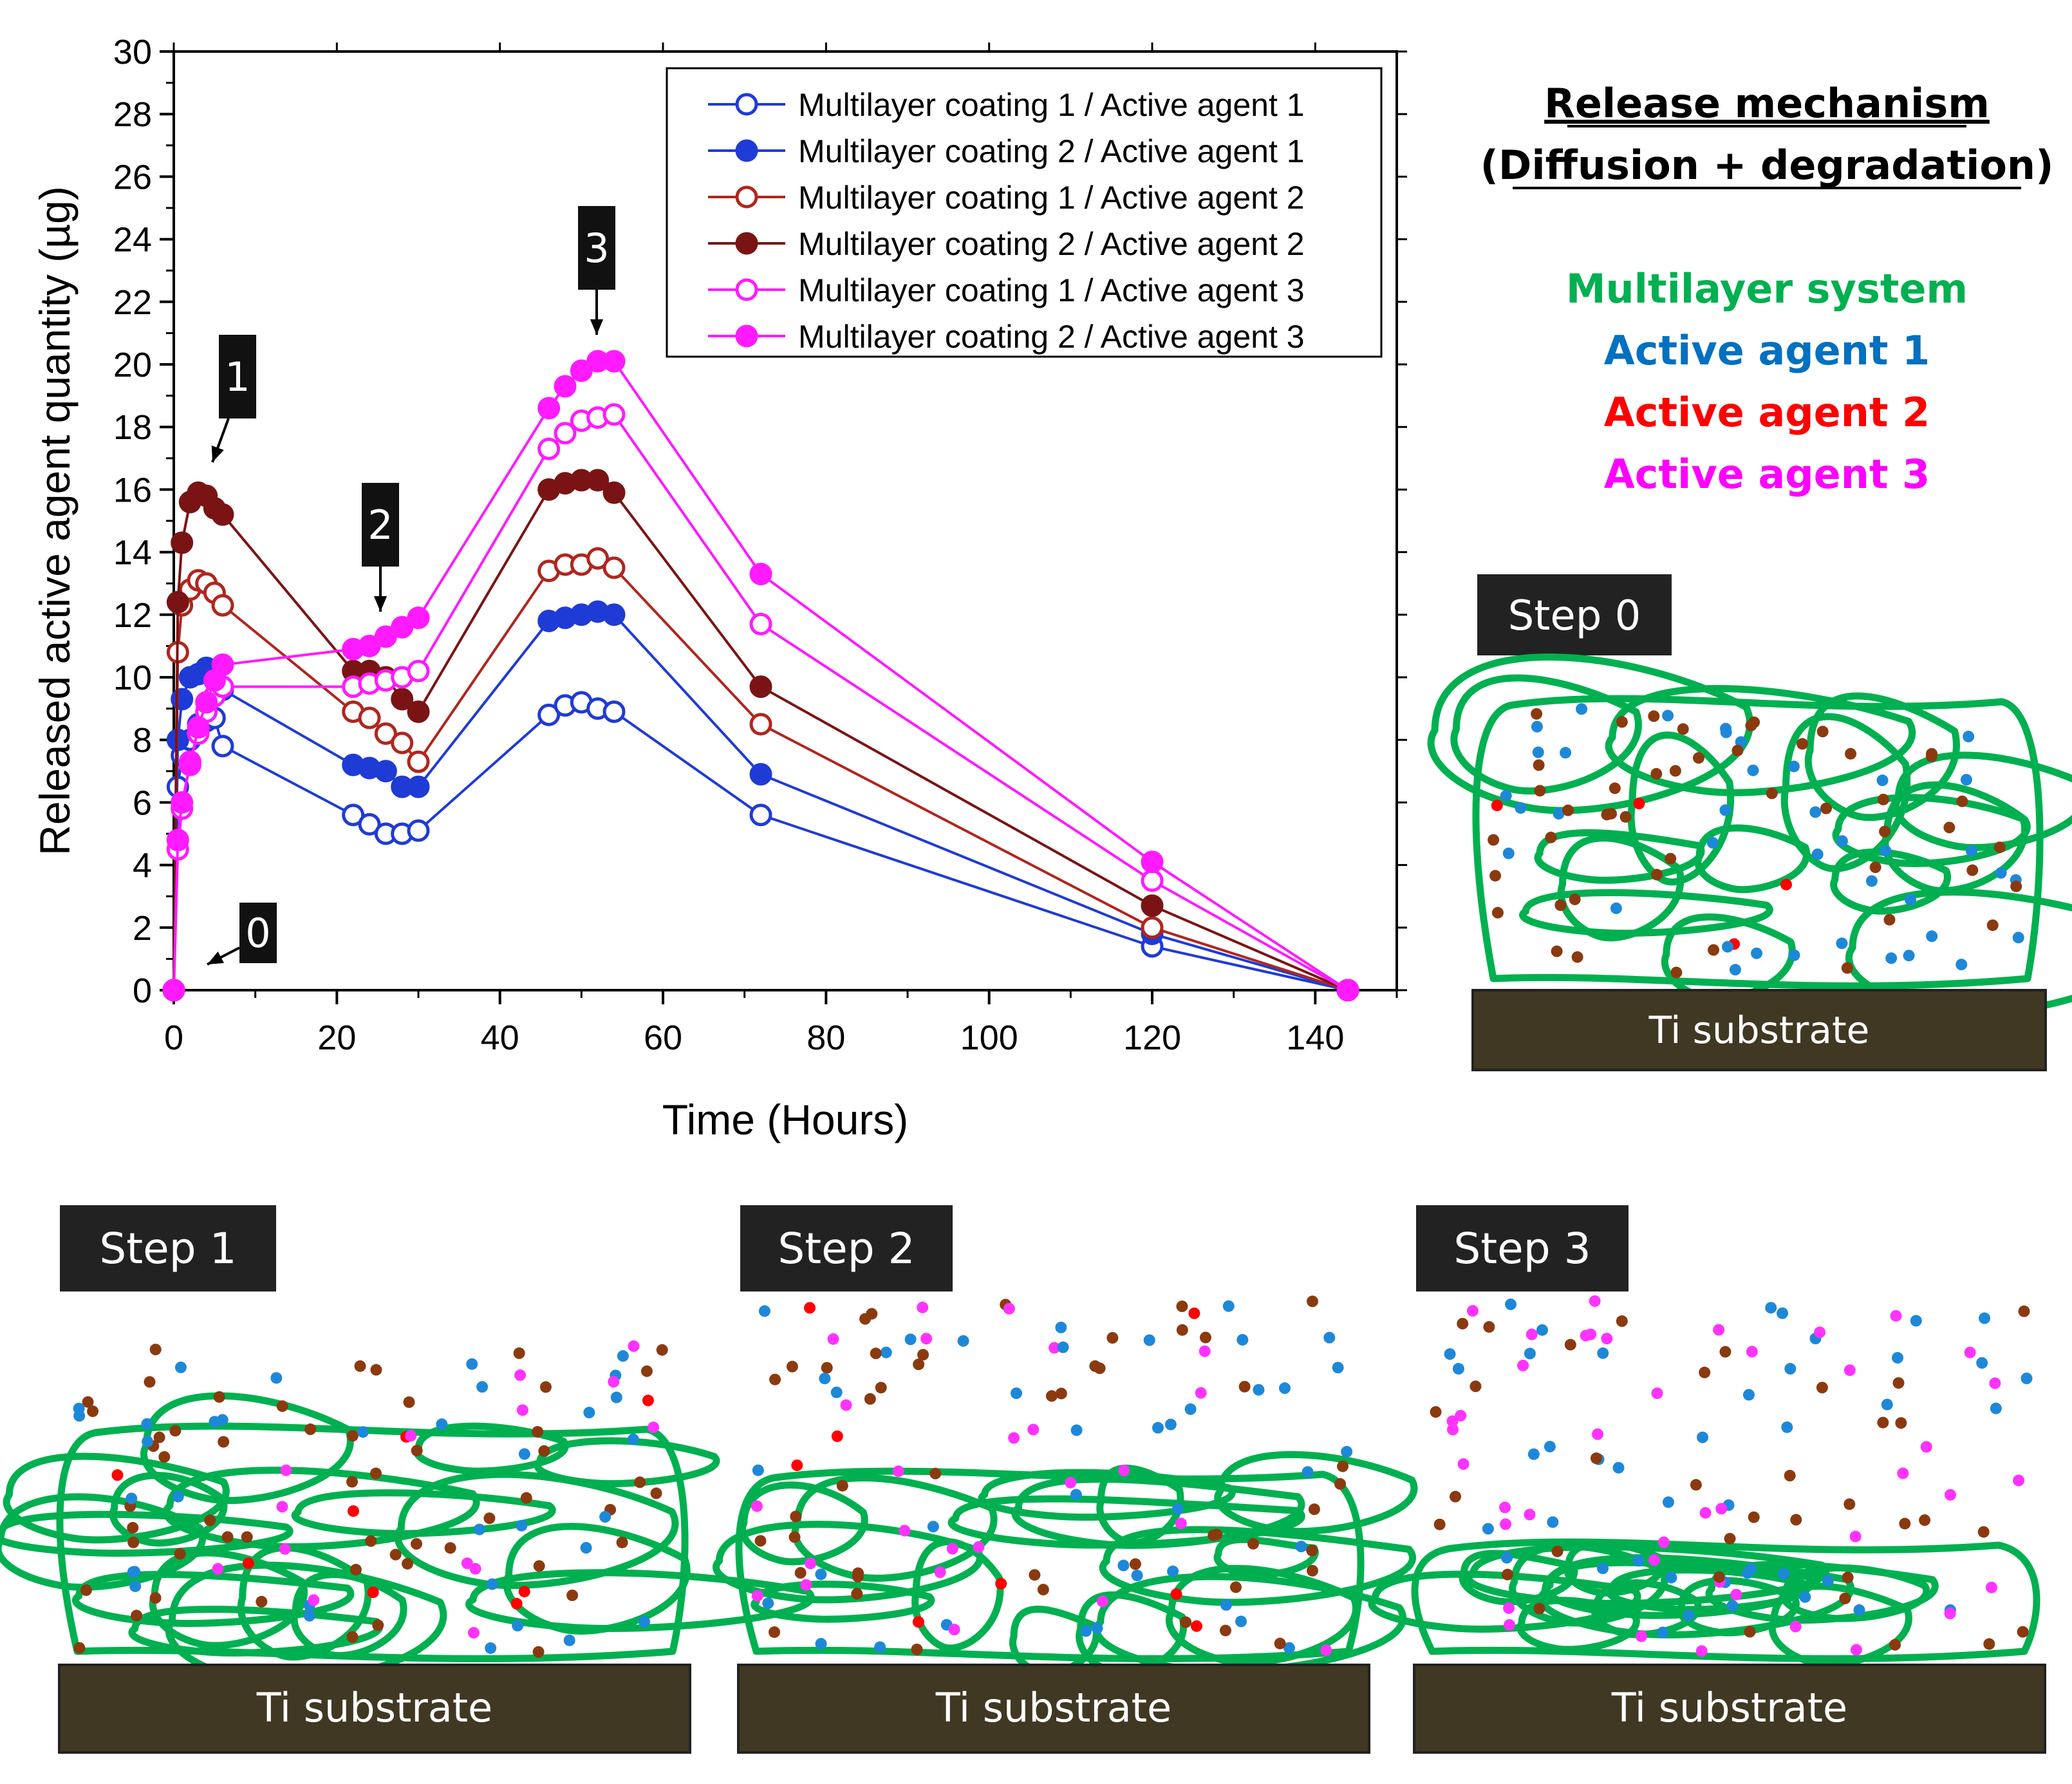 The height and width of the screenshot is (1784, 2072). What do you see at coordinates (217, 454) in the screenshot?
I see `arrow-head` at bounding box center [217, 454].